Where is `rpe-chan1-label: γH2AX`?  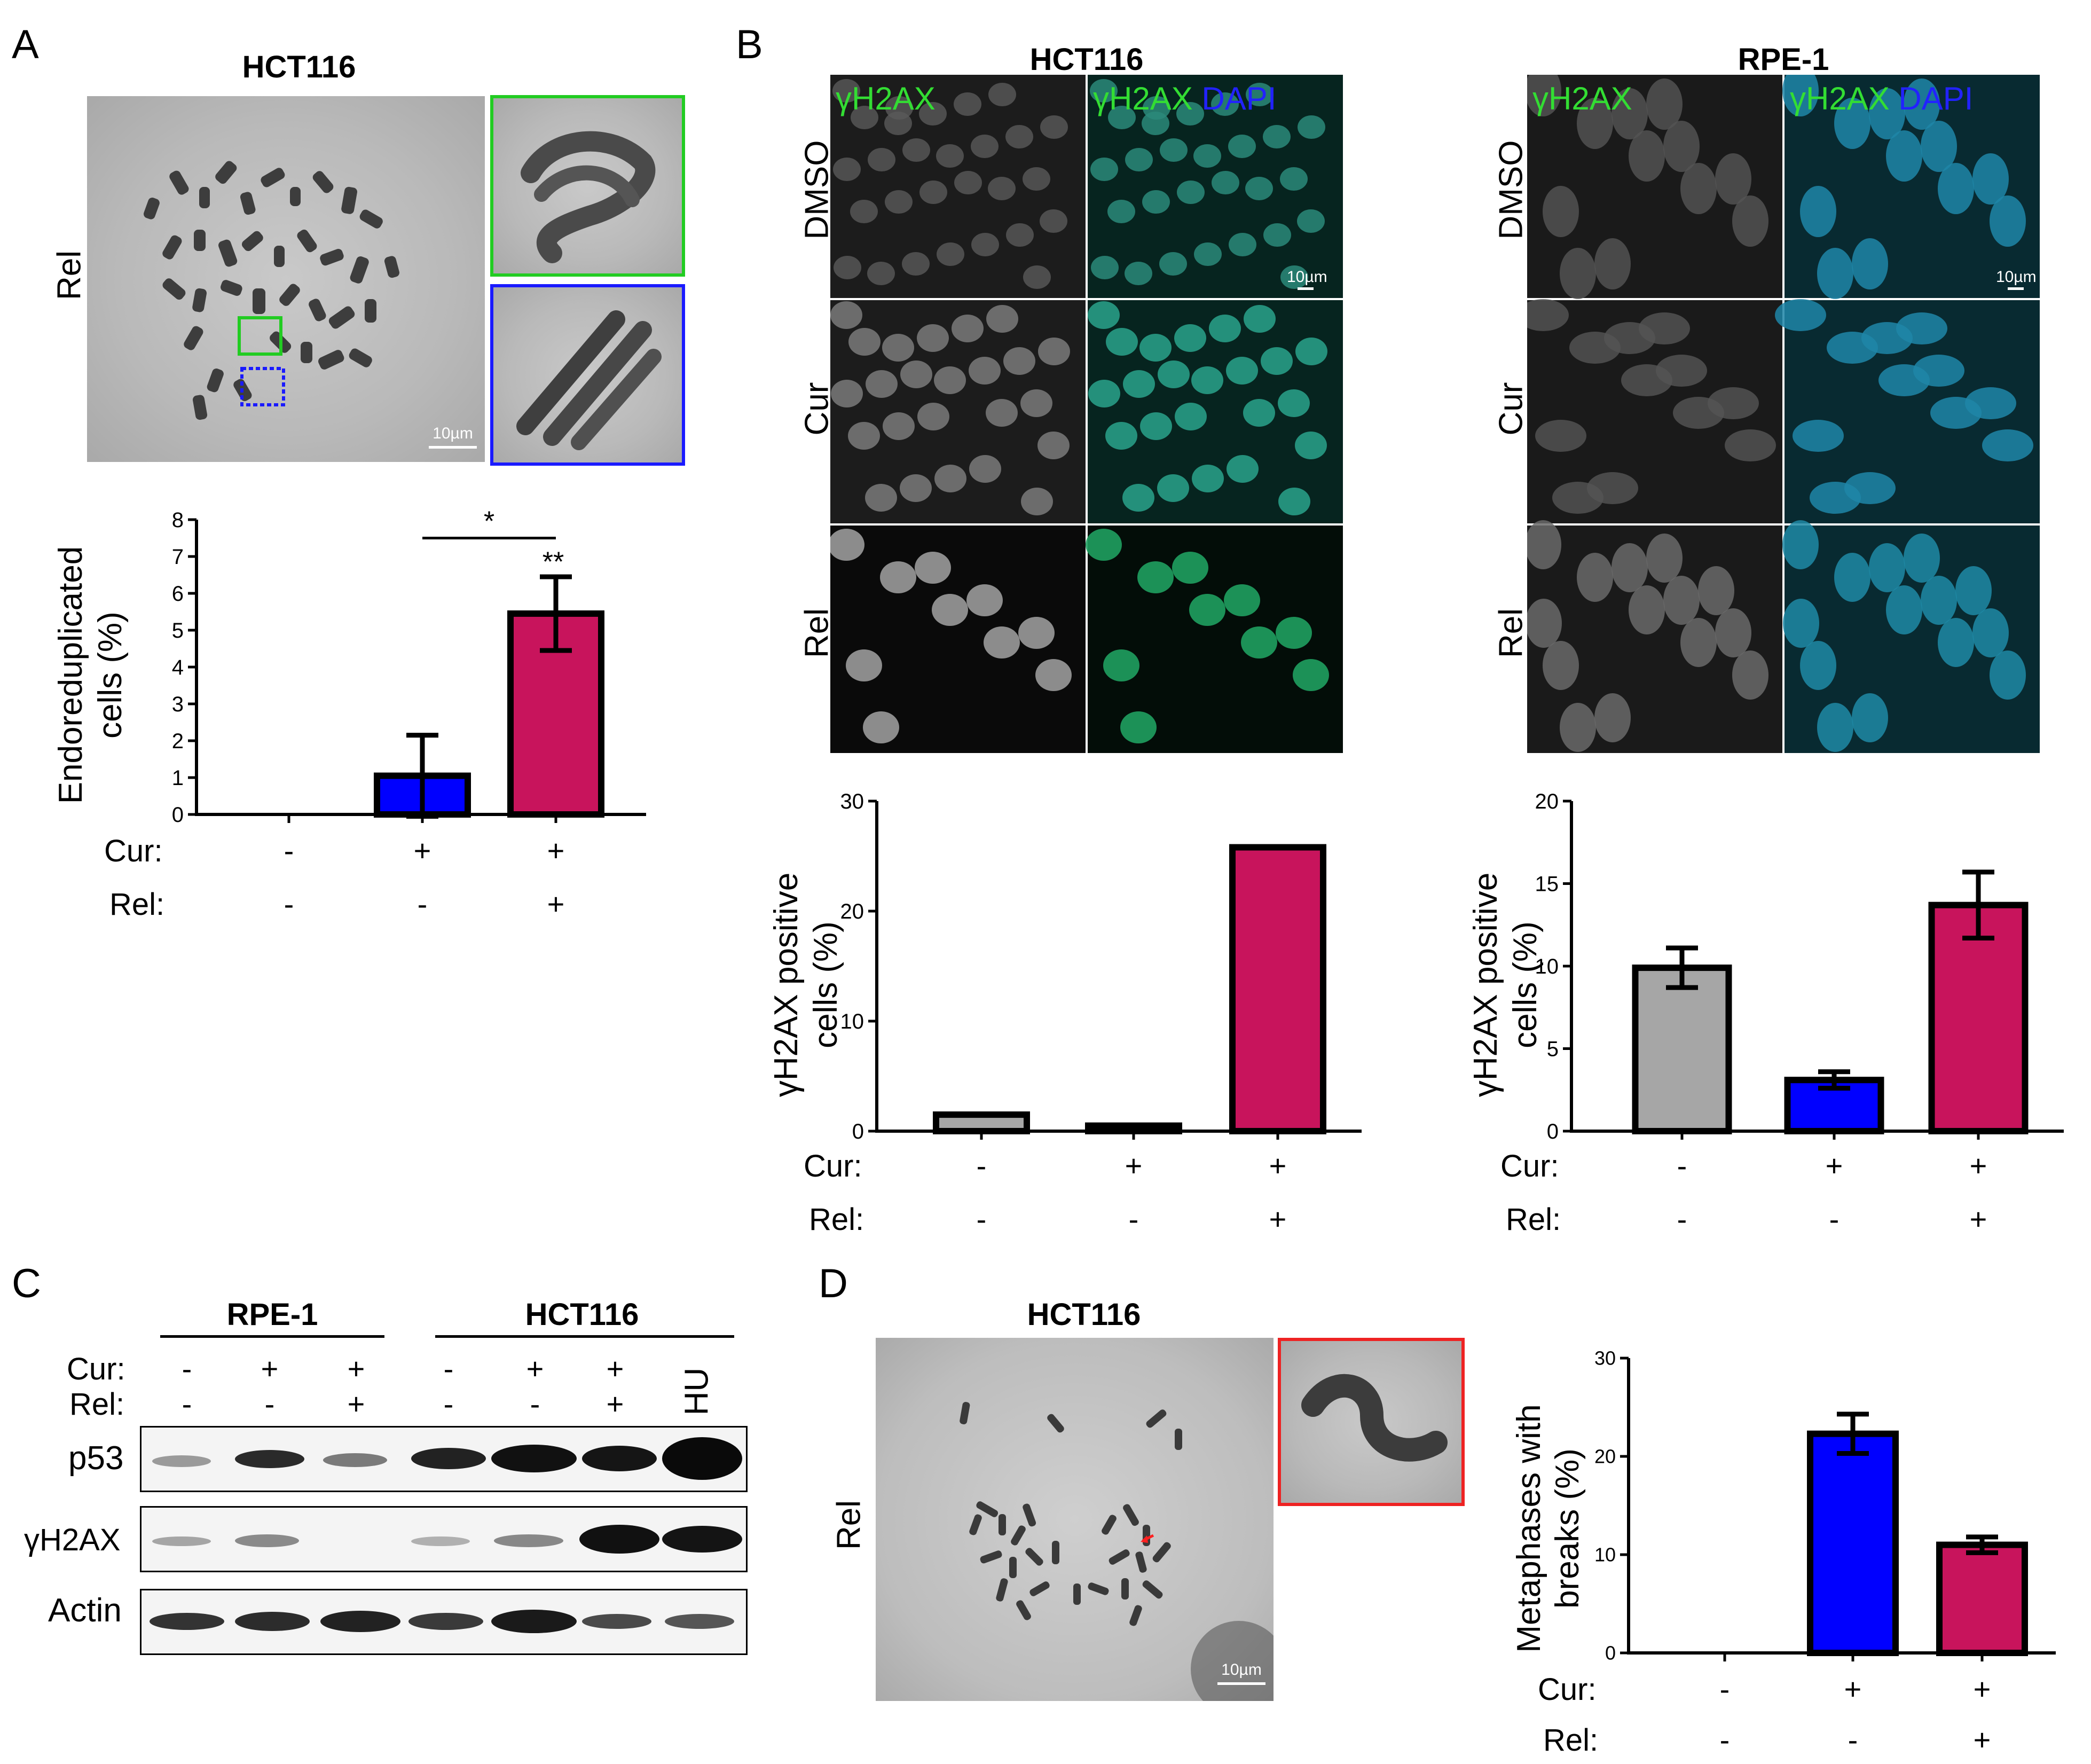
rpe-chan1-label: γH2AX is located at coordinates (1582, 98).